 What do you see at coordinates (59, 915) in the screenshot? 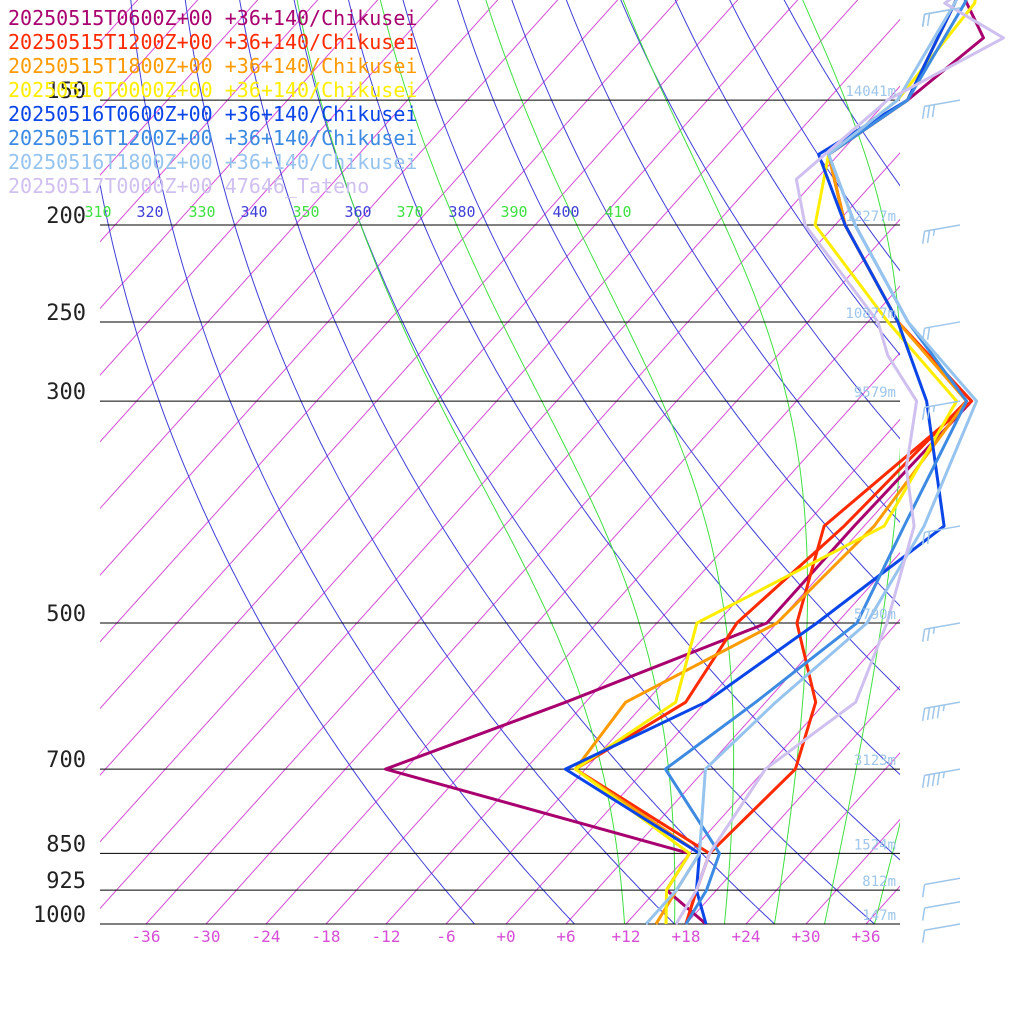
I see `pressure-label: 1000` at bounding box center [59, 915].